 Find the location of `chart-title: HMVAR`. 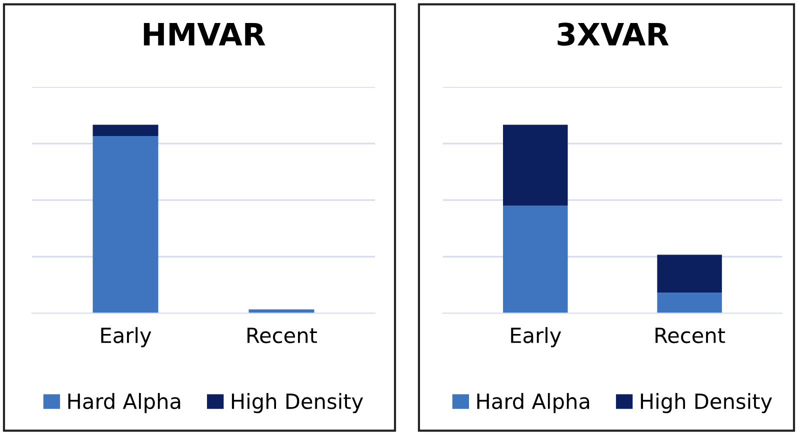

chart-title: HMVAR is located at coordinates (205, 34).